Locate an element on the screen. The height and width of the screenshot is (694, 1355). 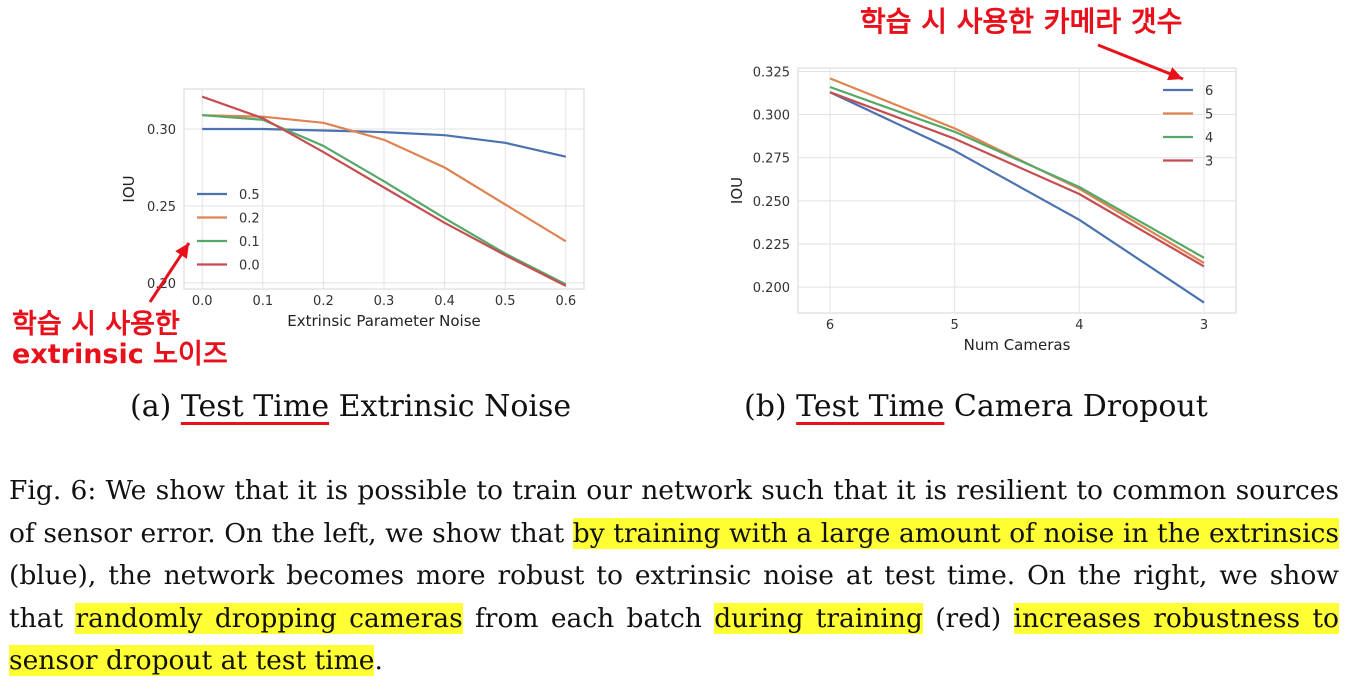
x-tick-label: 0.6 is located at coordinates (565, 301).